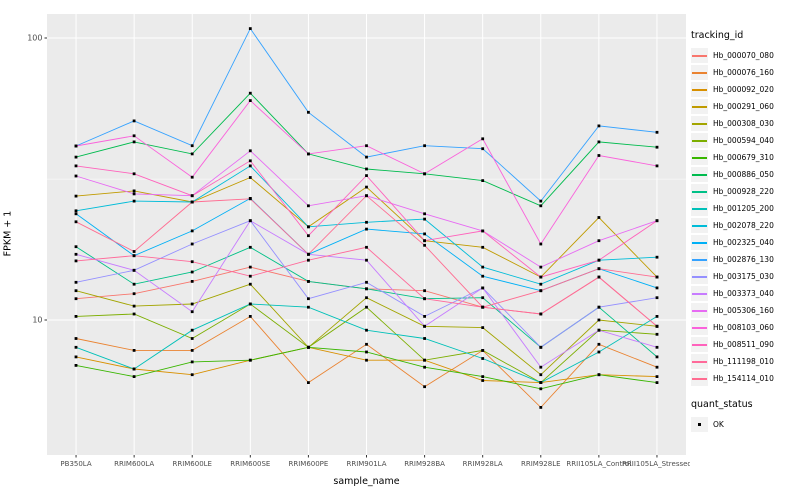 The height and width of the screenshot is (500, 800). What do you see at coordinates (134, 464) in the screenshot?
I see `x-tick-label: RRIM600LA` at bounding box center [134, 464].